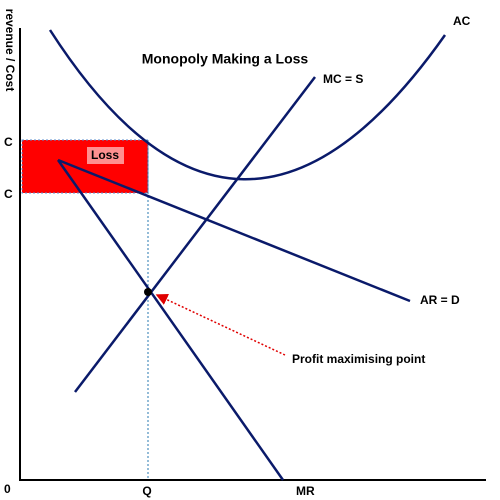  What do you see at coordinates (148, 292) in the screenshot?
I see `profit-max-point` at bounding box center [148, 292].